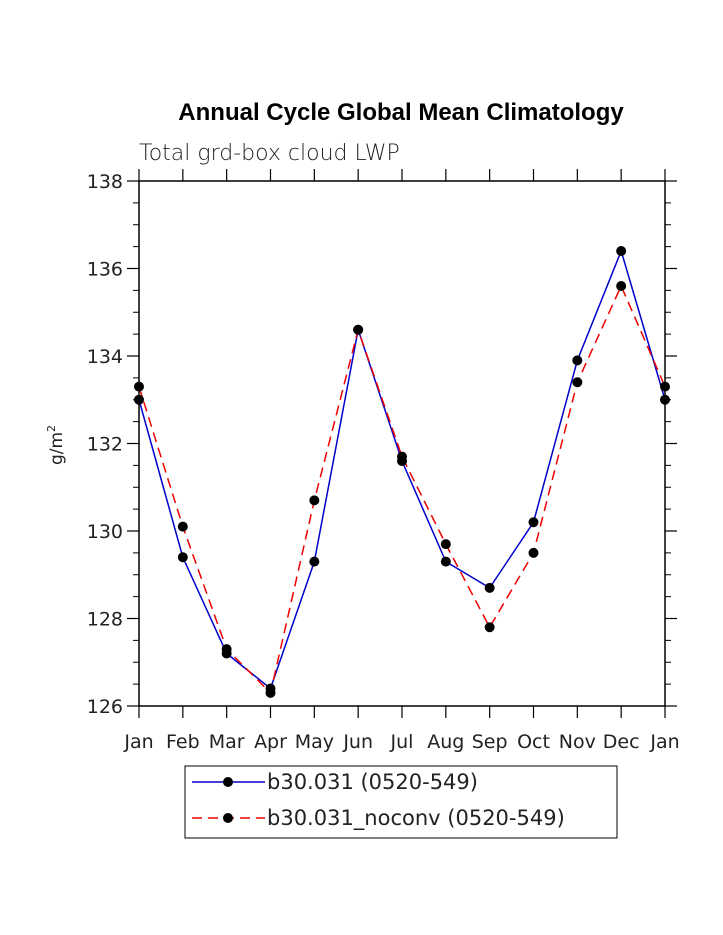 This screenshot has height=935, width=723. I want to click on x-tick-label: Nov, so click(577, 742).